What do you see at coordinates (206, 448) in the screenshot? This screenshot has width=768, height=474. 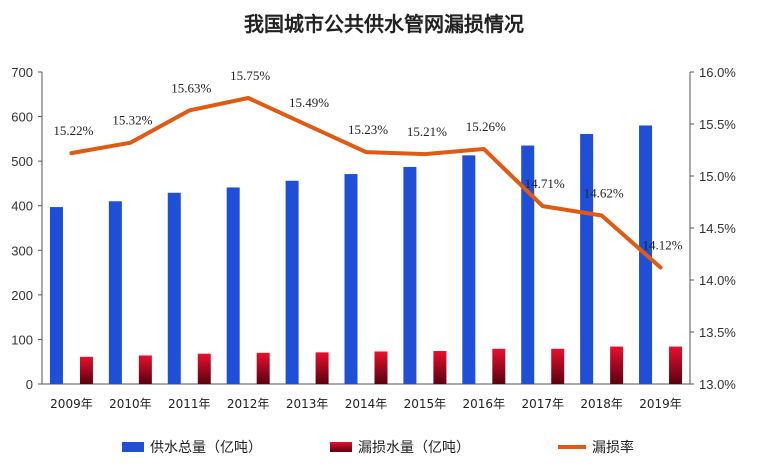 I see `legend-label-supply-total: 供水总量（亿吨）` at bounding box center [206, 448].